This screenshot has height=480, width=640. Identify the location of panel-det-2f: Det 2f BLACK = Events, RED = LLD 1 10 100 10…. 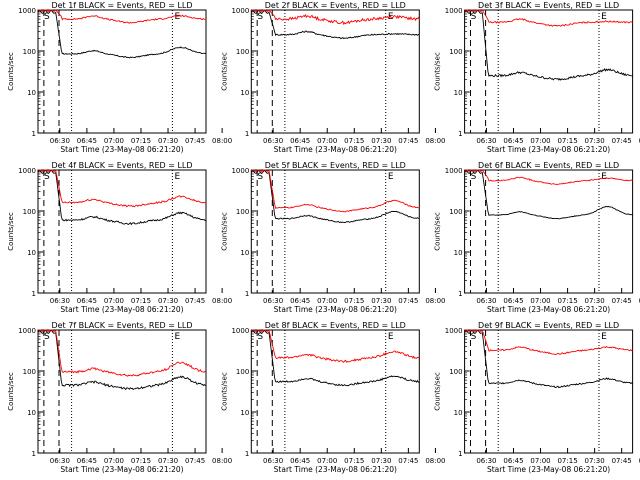
(332, 77).